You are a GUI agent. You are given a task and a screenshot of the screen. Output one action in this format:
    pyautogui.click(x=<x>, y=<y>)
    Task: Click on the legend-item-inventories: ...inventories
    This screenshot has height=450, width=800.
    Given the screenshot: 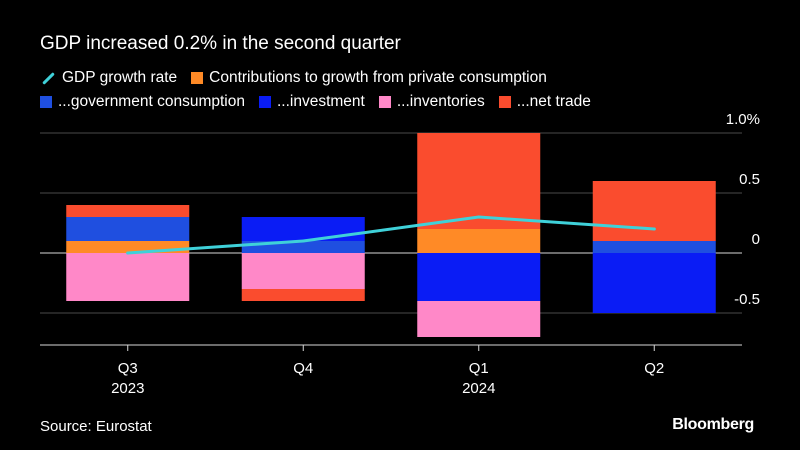 What is the action you would take?
    pyautogui.click(x=431, y=102)
    